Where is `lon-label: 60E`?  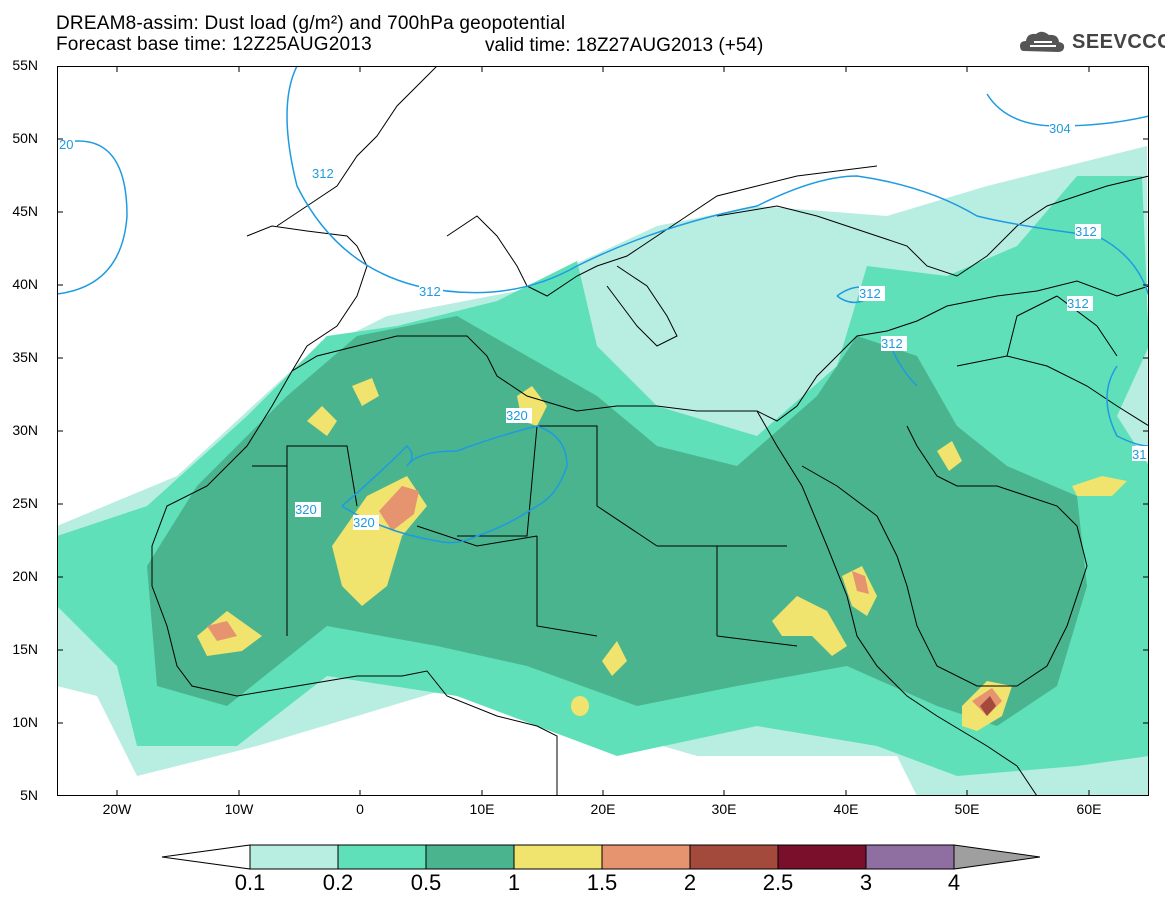
lon-label: 60E is located at coordinates (1089, 809).